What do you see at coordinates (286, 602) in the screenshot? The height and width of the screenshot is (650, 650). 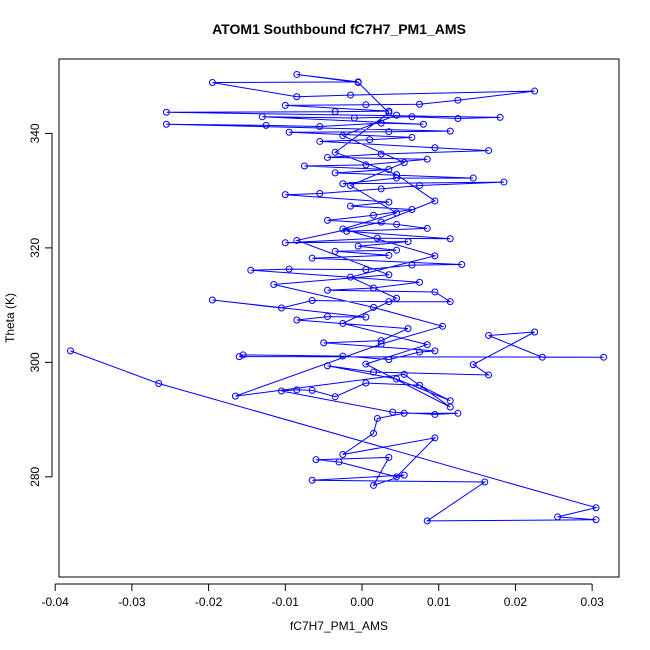 I see `x-tick-label: -0.01` at bounding box center [286, 602].